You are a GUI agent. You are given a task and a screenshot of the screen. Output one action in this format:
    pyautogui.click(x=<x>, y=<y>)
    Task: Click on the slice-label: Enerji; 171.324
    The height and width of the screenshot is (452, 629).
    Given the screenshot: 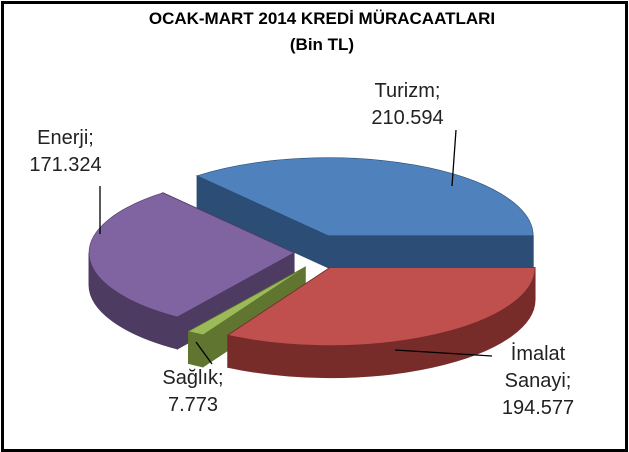 What is the action you would take?
    pyautogui.click(x=65, y=152)
    